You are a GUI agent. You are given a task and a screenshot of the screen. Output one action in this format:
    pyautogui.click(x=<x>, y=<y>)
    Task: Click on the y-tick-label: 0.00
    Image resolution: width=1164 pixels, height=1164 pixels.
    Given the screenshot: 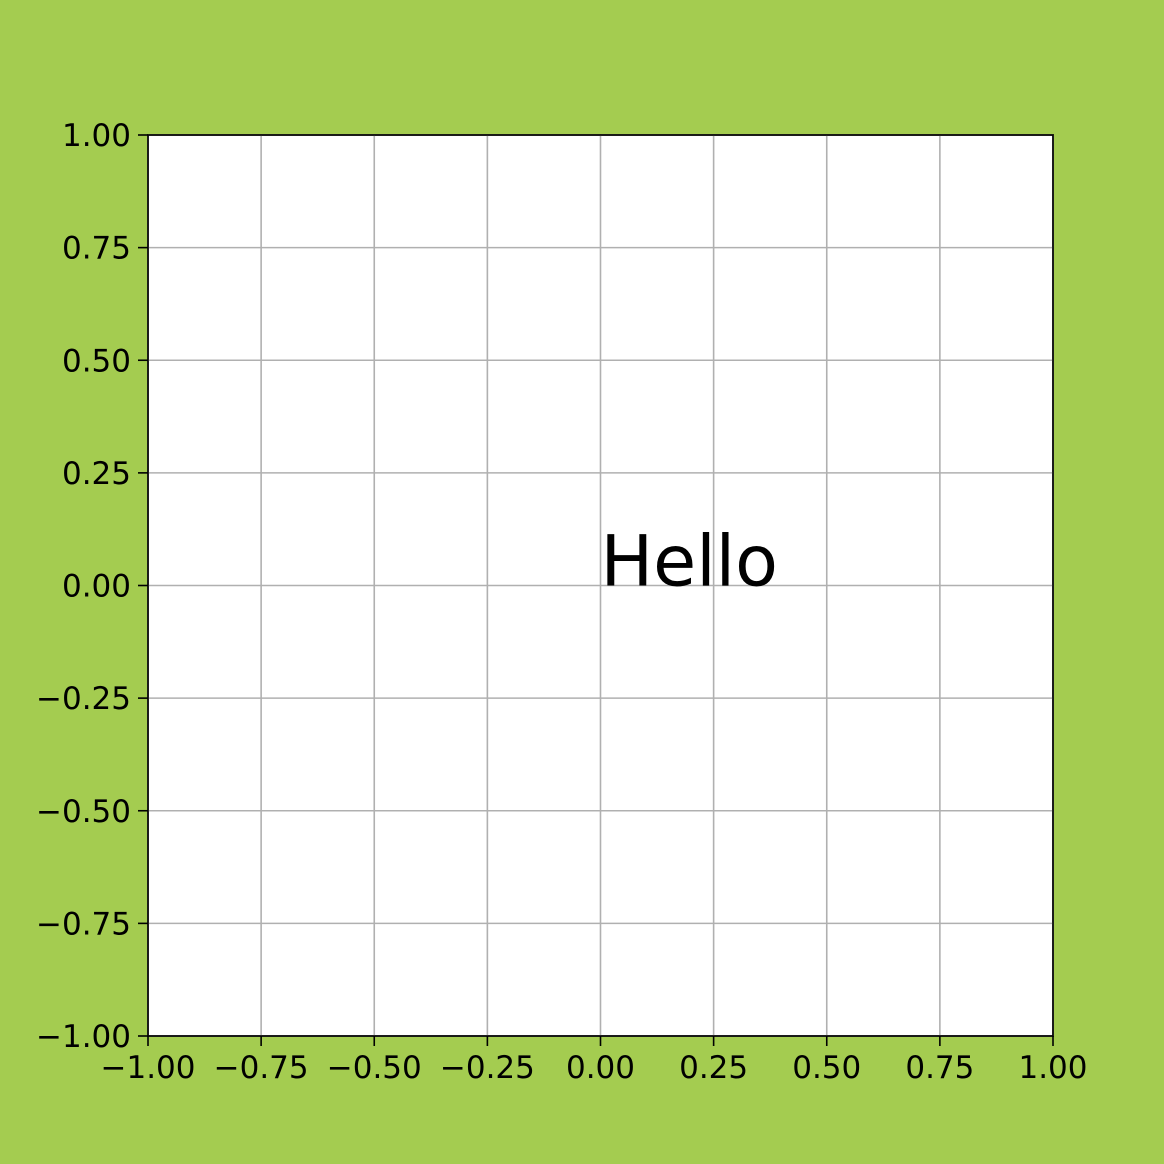 What is the action you would take?
    pyautogui.click(x=96, y=587)
    